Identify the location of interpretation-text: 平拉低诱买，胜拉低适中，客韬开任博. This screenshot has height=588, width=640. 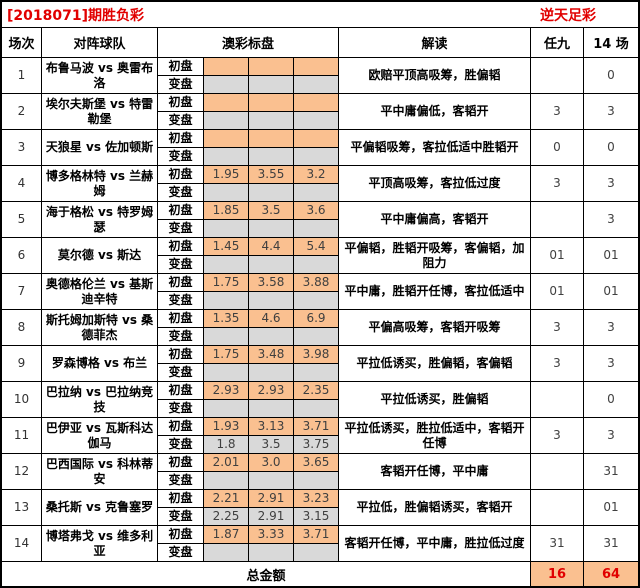
(435, 436).